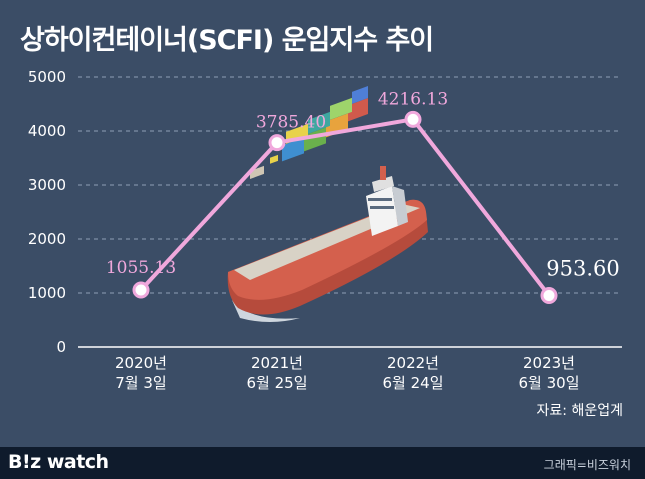  I want to click on data-label: 953.60, so click(582, 269).